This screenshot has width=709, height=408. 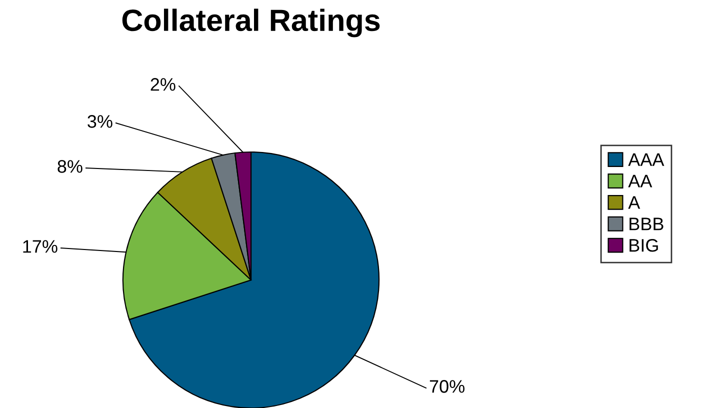 What do you see at coordinates (634, 202) in the screenshot?
I see `legend-label: A` at bounding box center [634, 202].